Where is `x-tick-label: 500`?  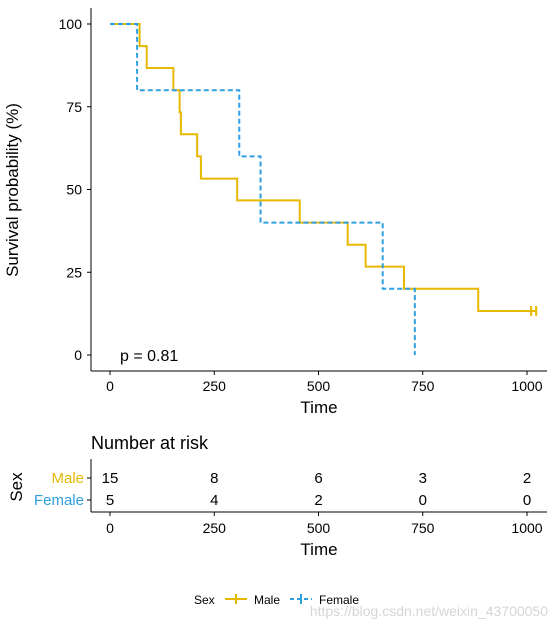 x-tick-label: 500 is located at coordinates (319, 386).